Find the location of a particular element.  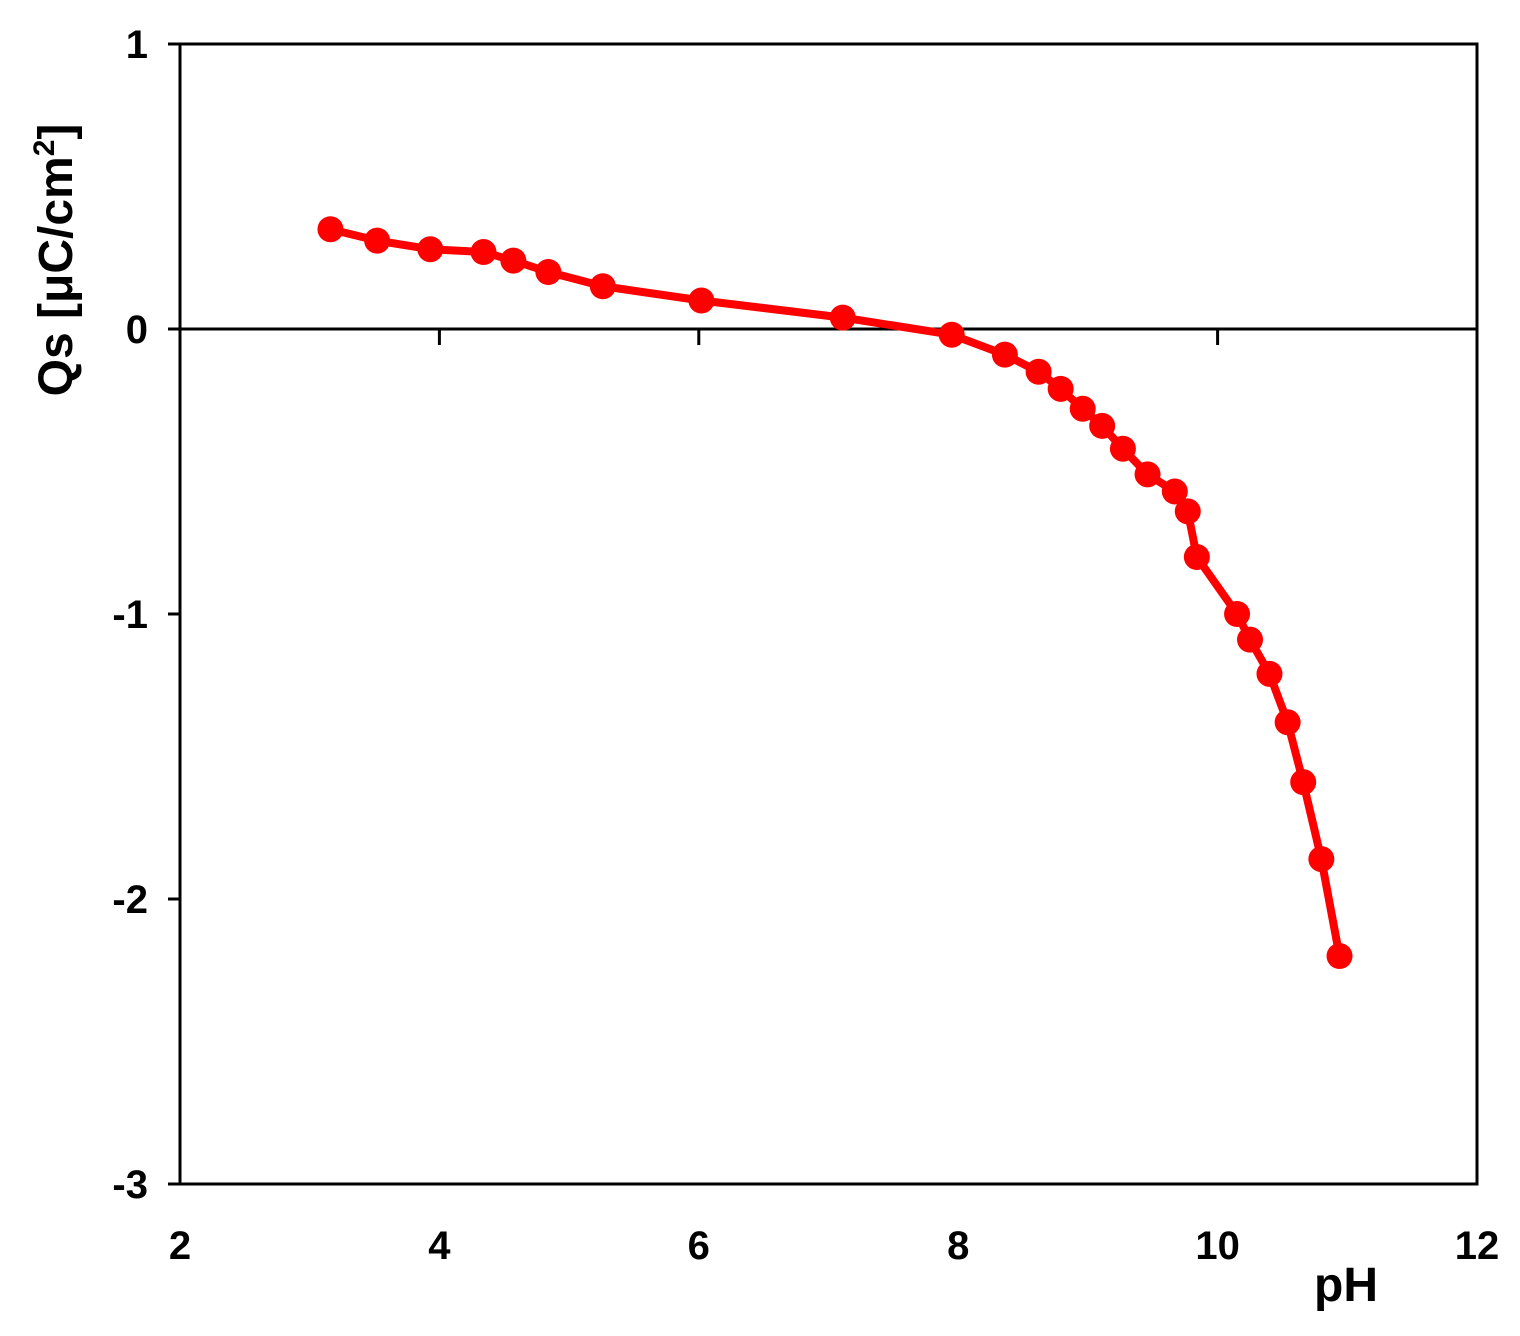

x-tick-label: 10 is located at coordinates (1217, 1246).